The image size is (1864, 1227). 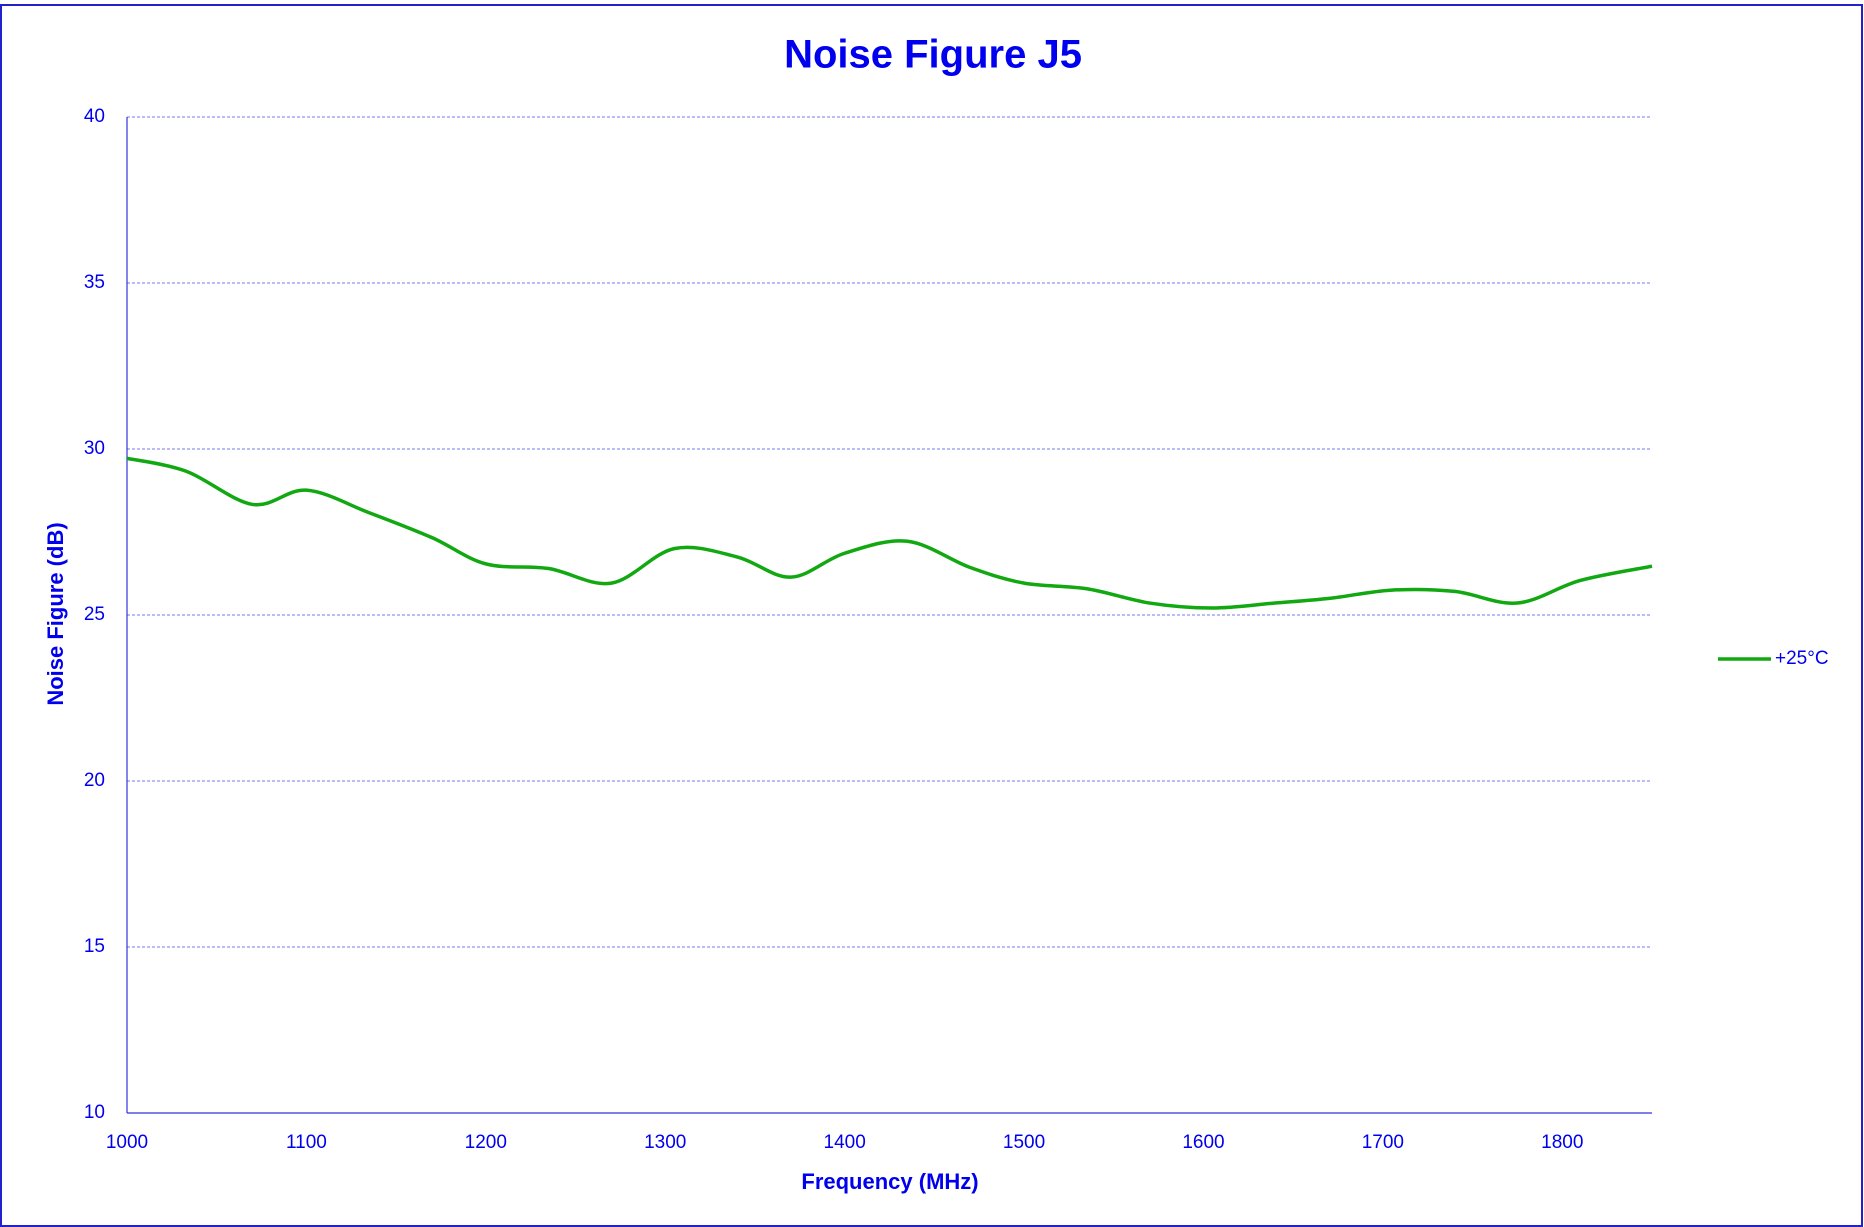 What do you see at coordinates (665, 1142) in the screenshot?
I see `x-tick-label: 1300` at bounding box center [665, 1142].